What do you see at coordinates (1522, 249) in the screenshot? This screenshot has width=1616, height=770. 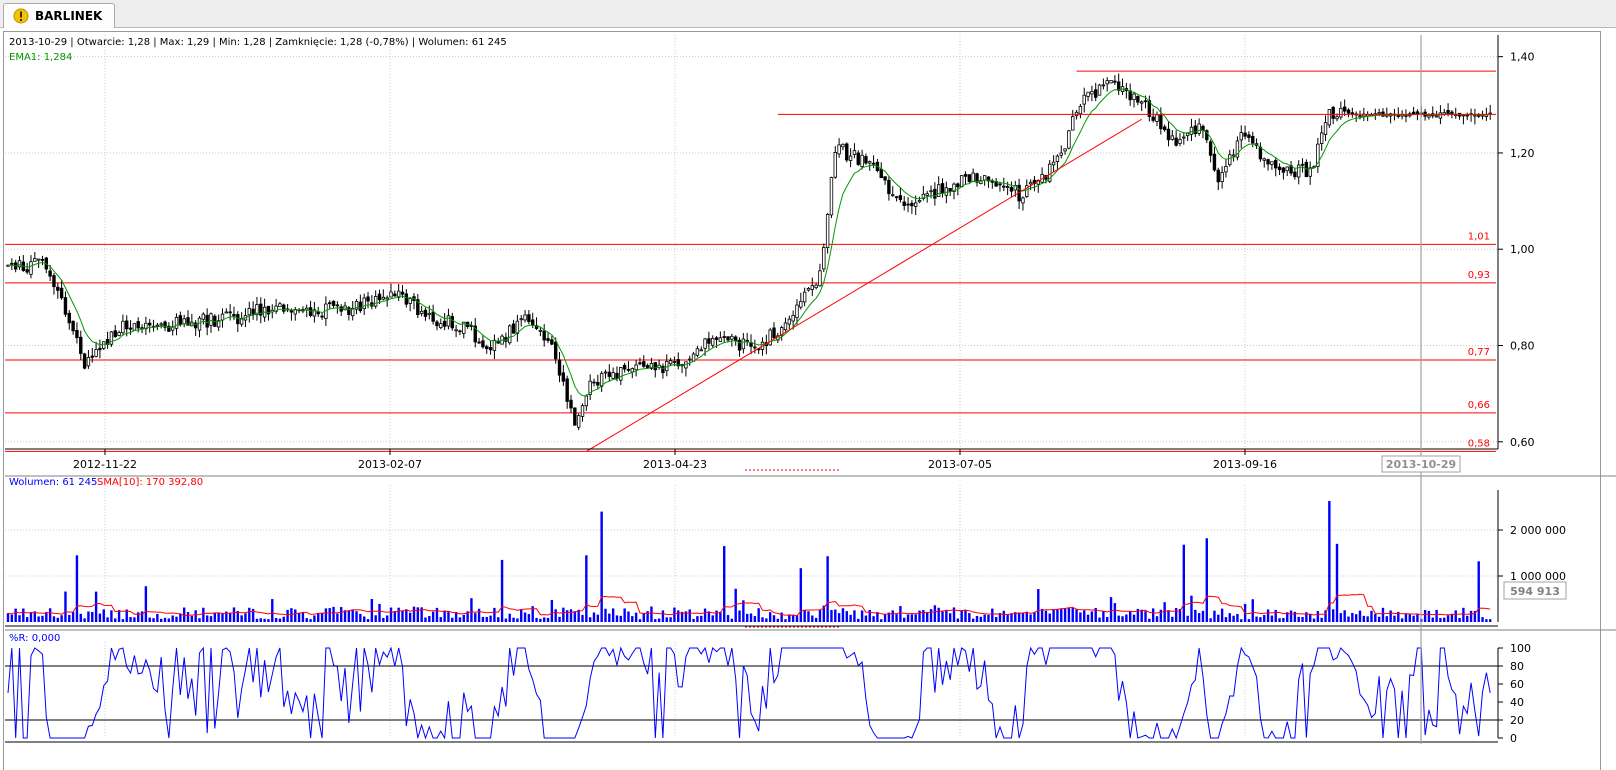 I see `price-label: 1,00` at bounding box center [1522, 249].